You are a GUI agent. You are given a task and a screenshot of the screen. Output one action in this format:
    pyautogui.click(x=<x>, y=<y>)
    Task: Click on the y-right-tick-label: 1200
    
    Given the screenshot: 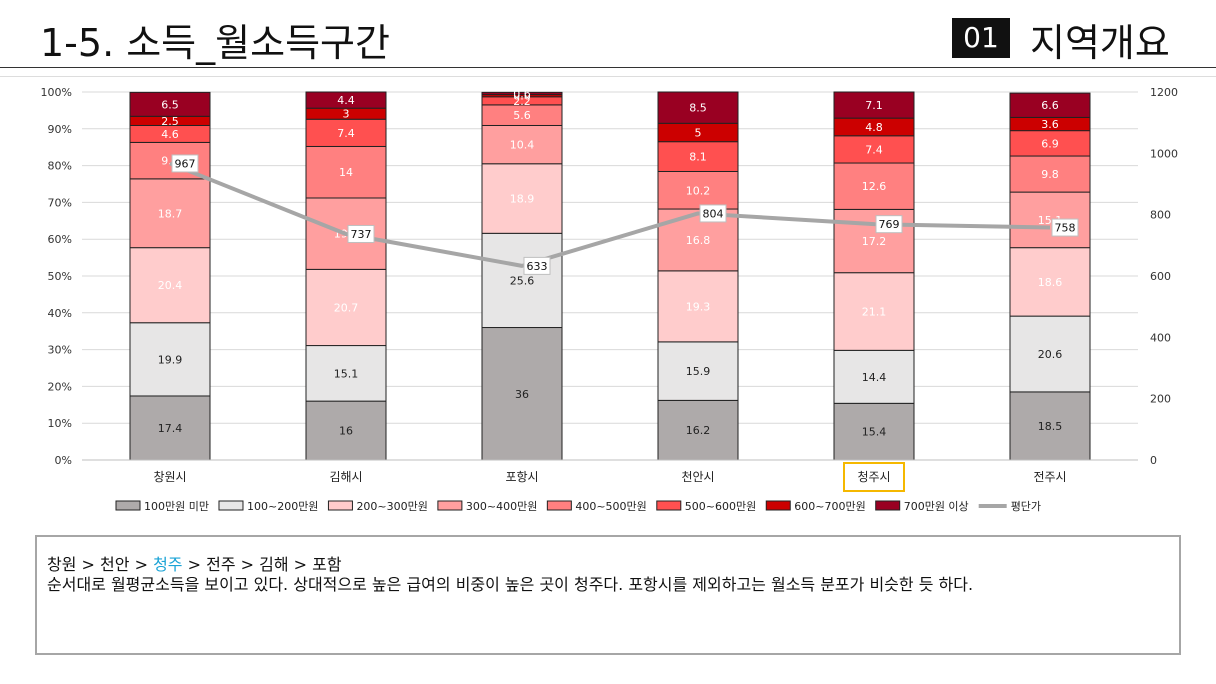 What is the action you would take?
    pyautogui.click(x=1164, y=92)
    